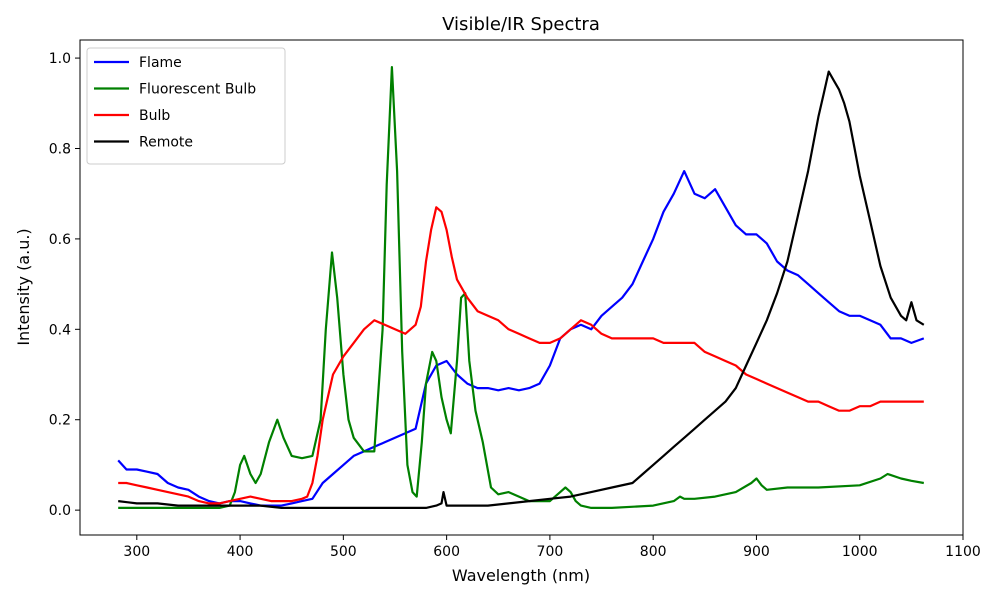 This screenshot has height=600, width=1000. What do you see at coordinates (60, 240) in the screenshot?
I see `y-tick-label: 0.6` at bounding box center [60, 240].